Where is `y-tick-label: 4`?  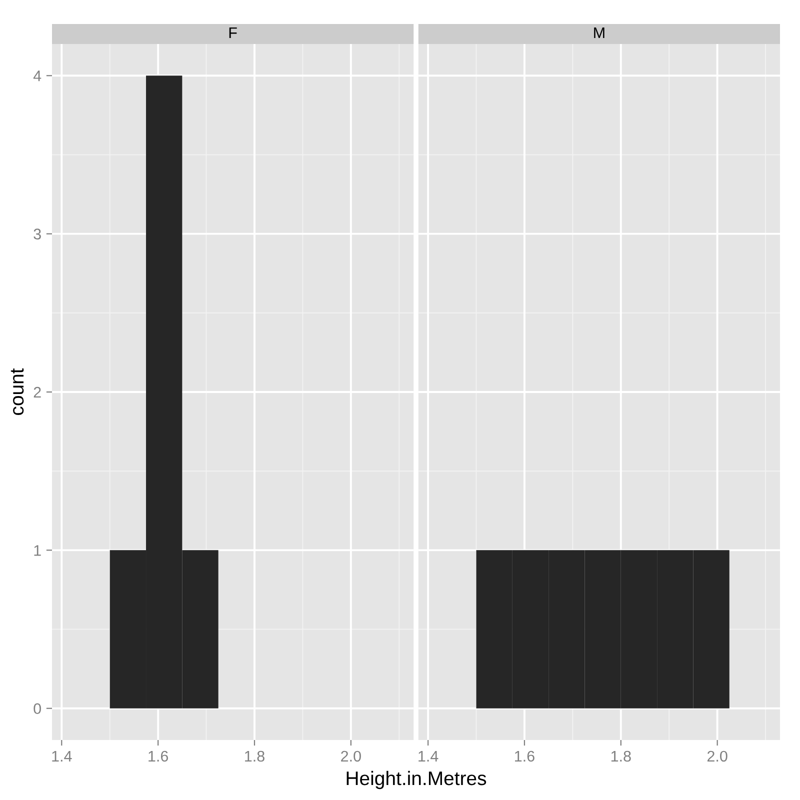
y-tick-label: 4 is located at coordinates (37, 76).